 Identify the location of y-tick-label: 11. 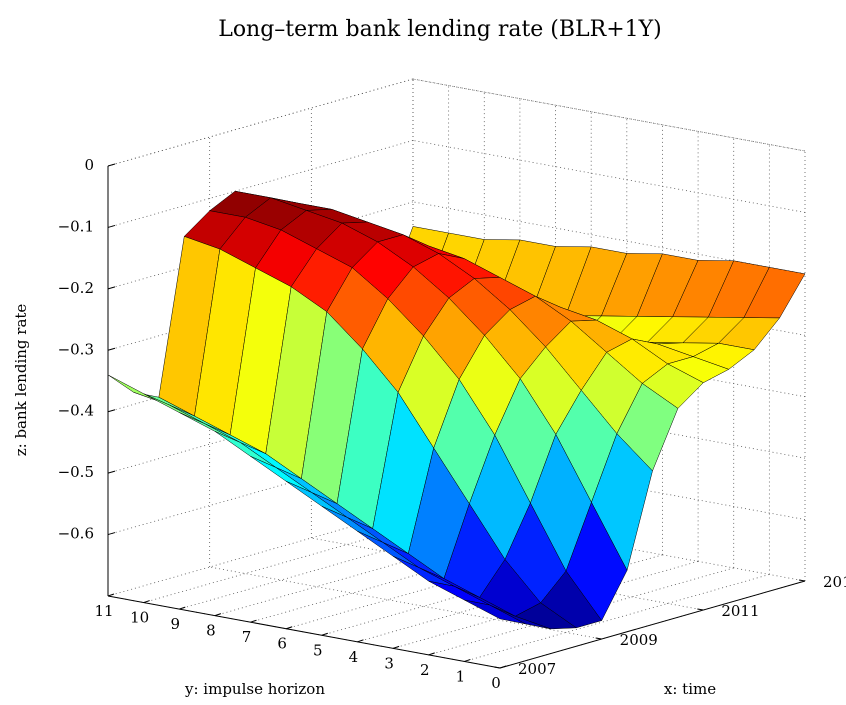
(103, 611).